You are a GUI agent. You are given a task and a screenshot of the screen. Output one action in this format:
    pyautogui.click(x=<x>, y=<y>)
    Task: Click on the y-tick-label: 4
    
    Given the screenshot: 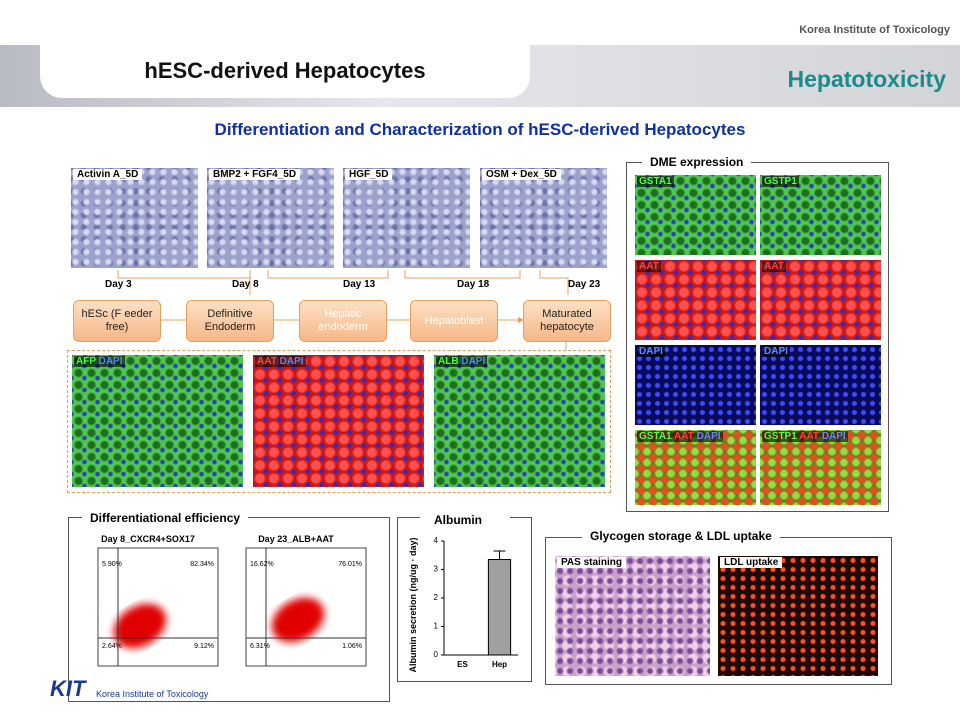 What is the action you would take?
    pyautogui.click(x=436, y=540)
    